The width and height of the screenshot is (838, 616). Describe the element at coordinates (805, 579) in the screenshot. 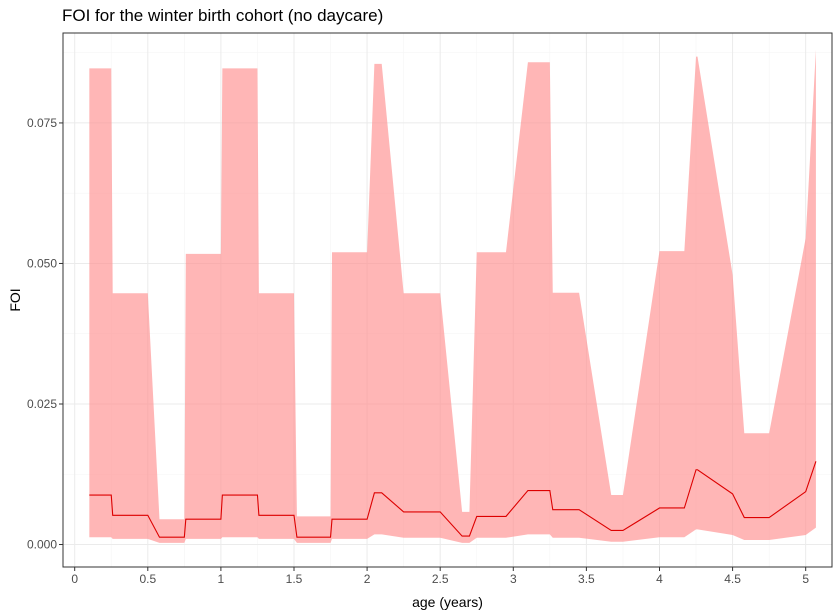

I see `x-tick-label: 5` at that location.